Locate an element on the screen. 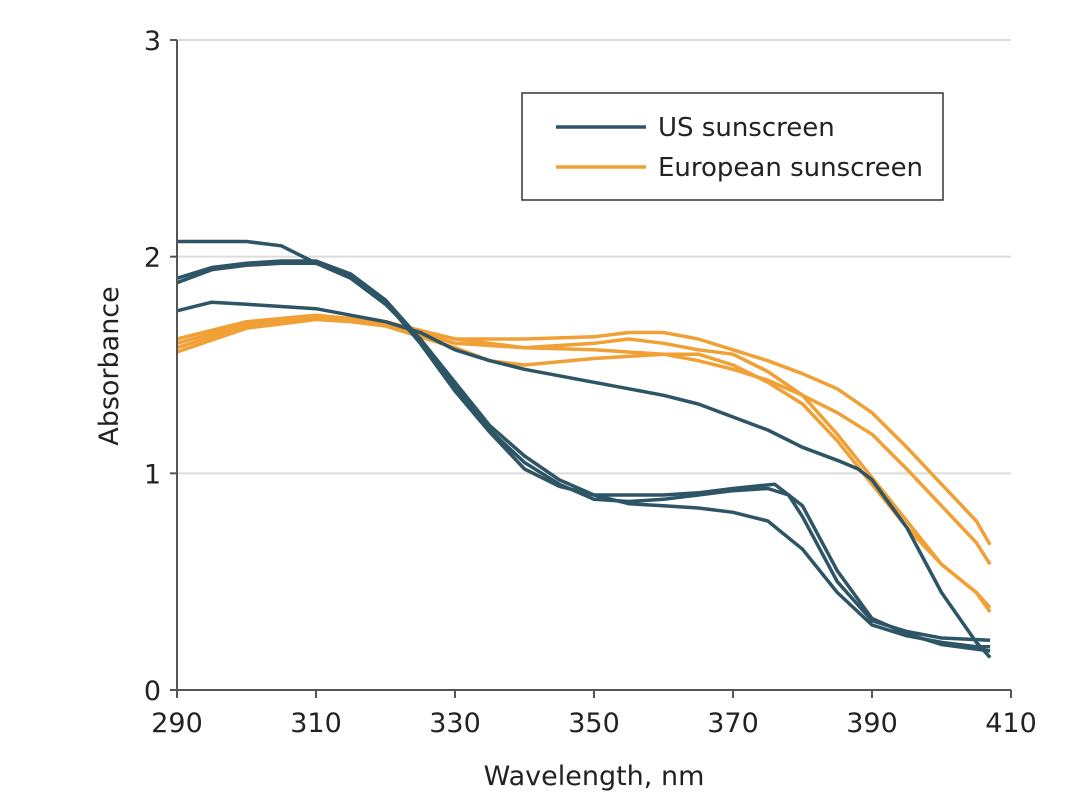 The height and width of the screenshot is (812, 1080). x-tick-label: 350 is located at coordinates (594, 723).